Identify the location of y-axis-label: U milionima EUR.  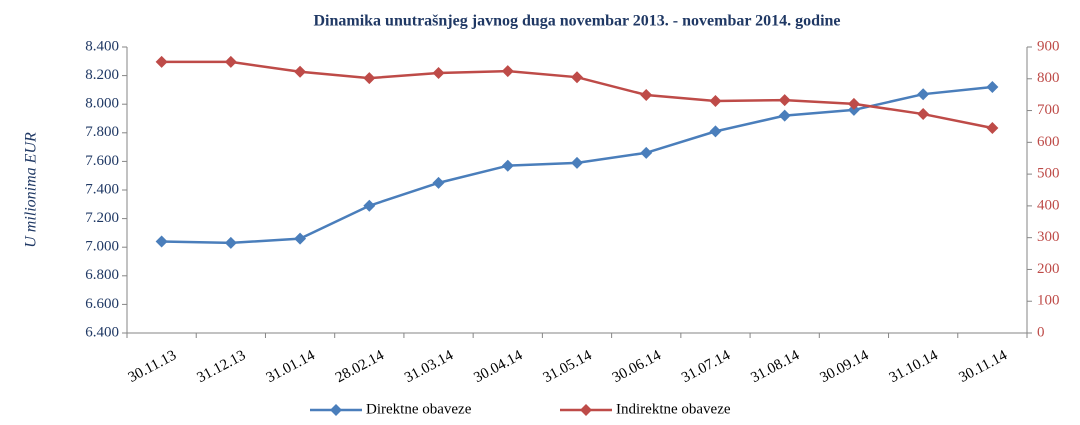
(31, 190).